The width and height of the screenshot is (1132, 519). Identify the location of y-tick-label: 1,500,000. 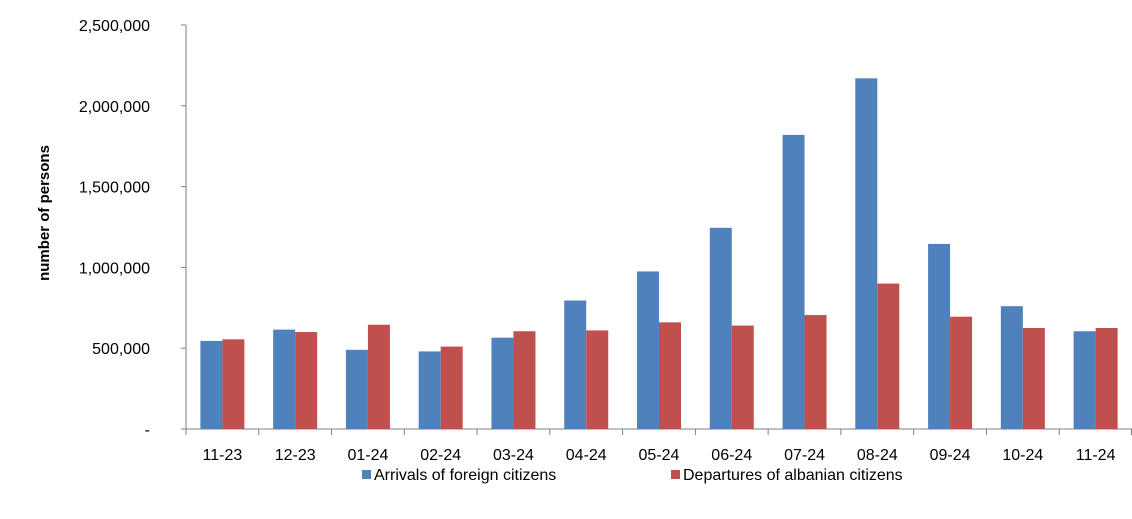
(114, 188).